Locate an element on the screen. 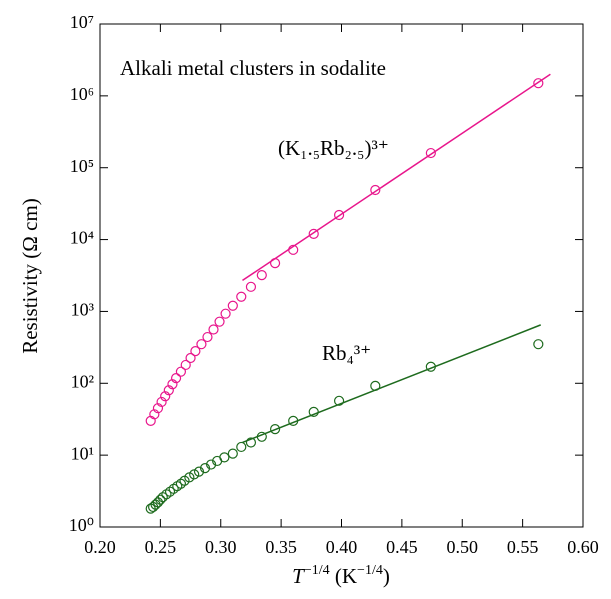  x-tick-label: 0.40 is located at coordinates (342, 547).